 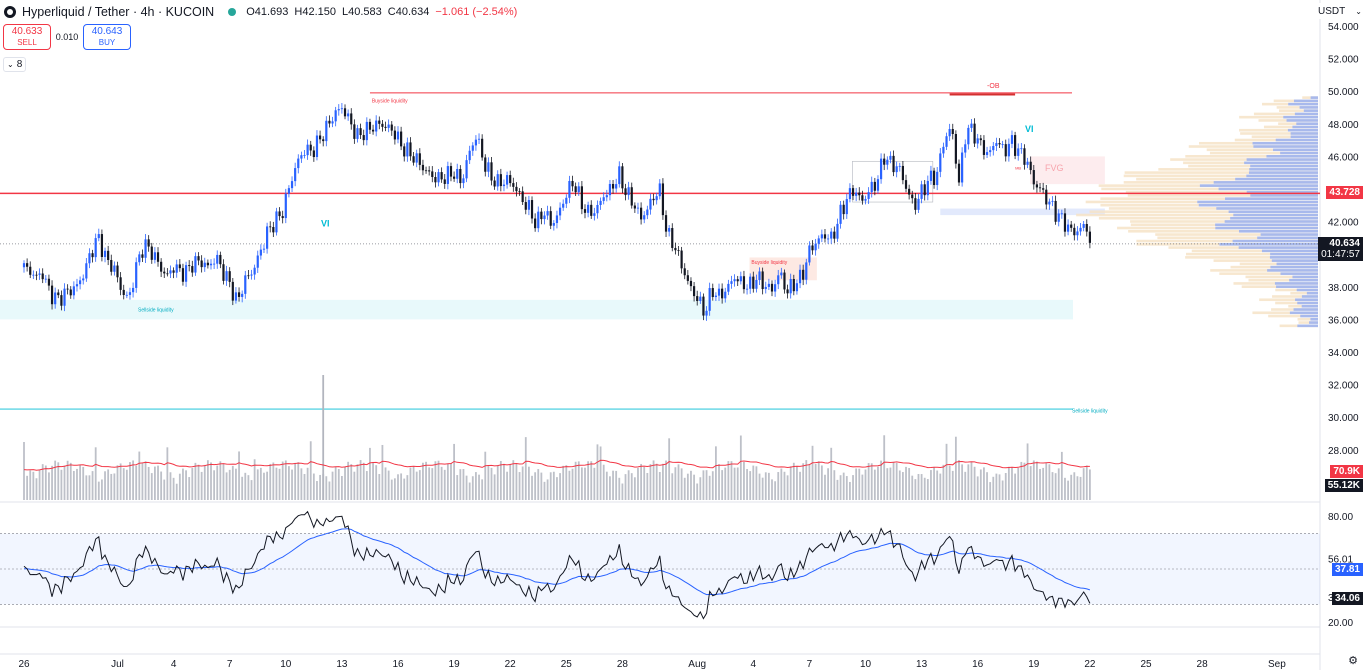 What do you see at coordinates (118, 12) in the screenshot?
I see `symbol-title: Hyperliquid / Tether · 4h · KUCOIN` at bounding box center [118, 12].